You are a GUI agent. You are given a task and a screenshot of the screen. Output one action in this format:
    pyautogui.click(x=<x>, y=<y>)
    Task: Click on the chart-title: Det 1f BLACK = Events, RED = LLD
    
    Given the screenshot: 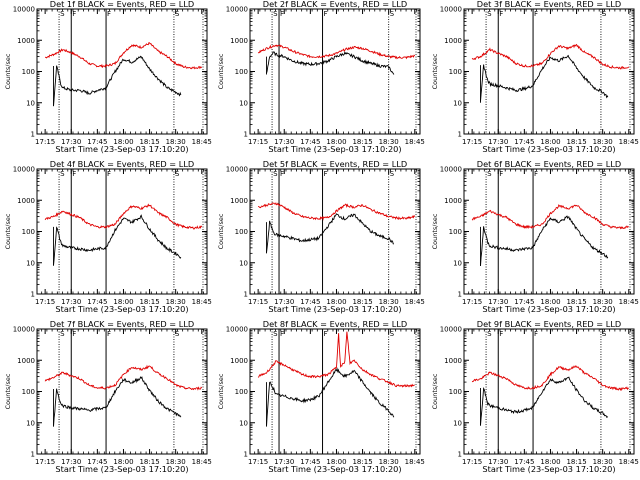 What is the action you would take?
    pyautogui.click(x=122, y=4)
    